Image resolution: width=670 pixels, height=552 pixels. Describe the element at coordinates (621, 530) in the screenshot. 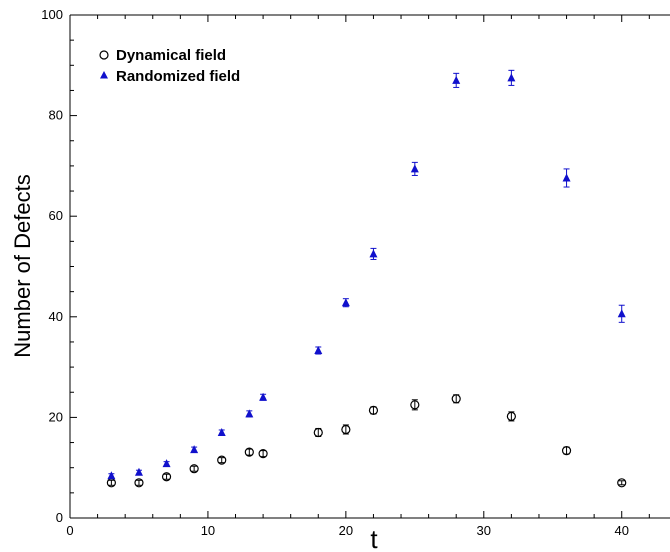

I see `x-tick-label: 40` at that location.